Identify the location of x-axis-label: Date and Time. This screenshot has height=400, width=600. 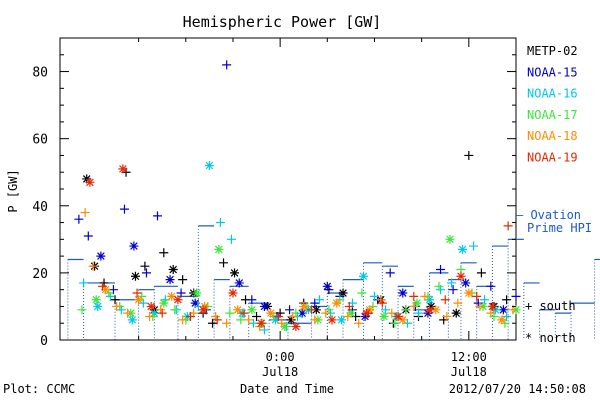
(287, 389).